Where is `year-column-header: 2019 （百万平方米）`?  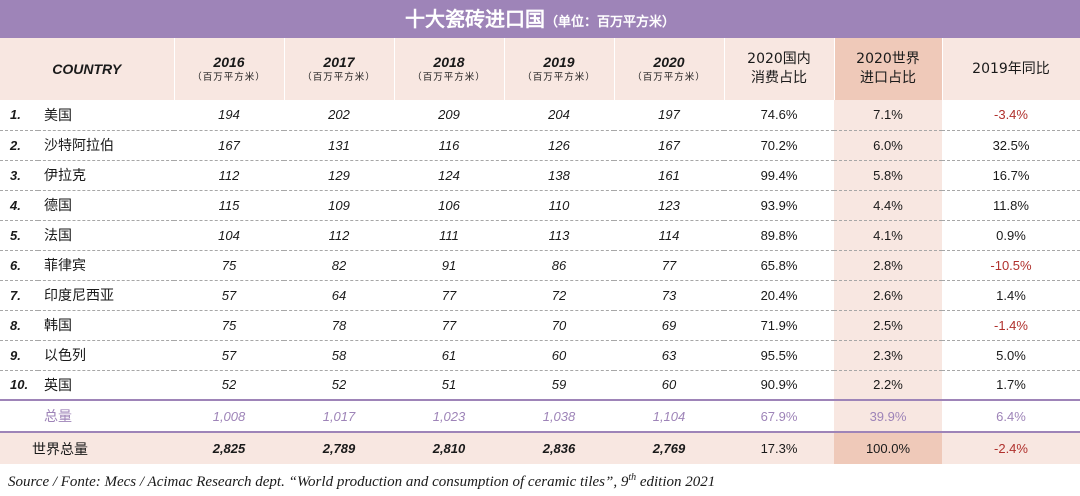
year-column-header: 2019 （百万平方米） is located at coordinates (559, 69).